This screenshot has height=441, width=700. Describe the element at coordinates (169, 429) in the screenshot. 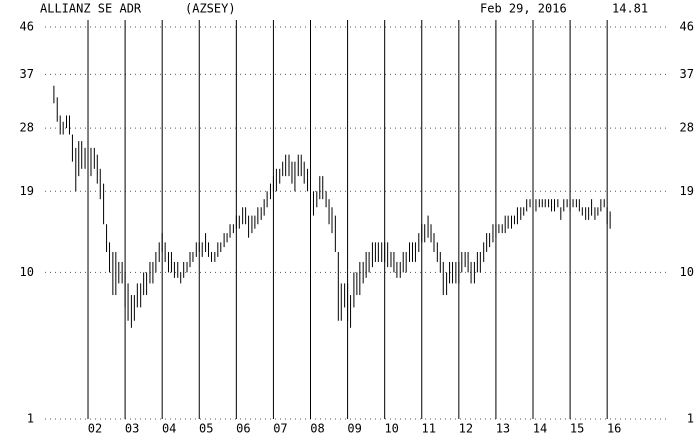

I see `x-tick-label: 04` at that location.